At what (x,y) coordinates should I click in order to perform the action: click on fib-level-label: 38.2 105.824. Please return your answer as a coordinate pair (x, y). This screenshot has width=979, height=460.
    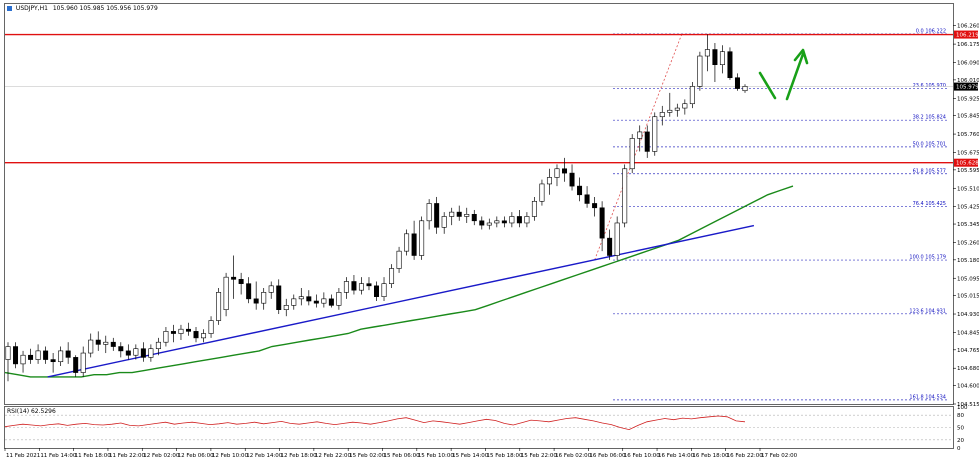
    Looking at the image, I should click on (929, 118).